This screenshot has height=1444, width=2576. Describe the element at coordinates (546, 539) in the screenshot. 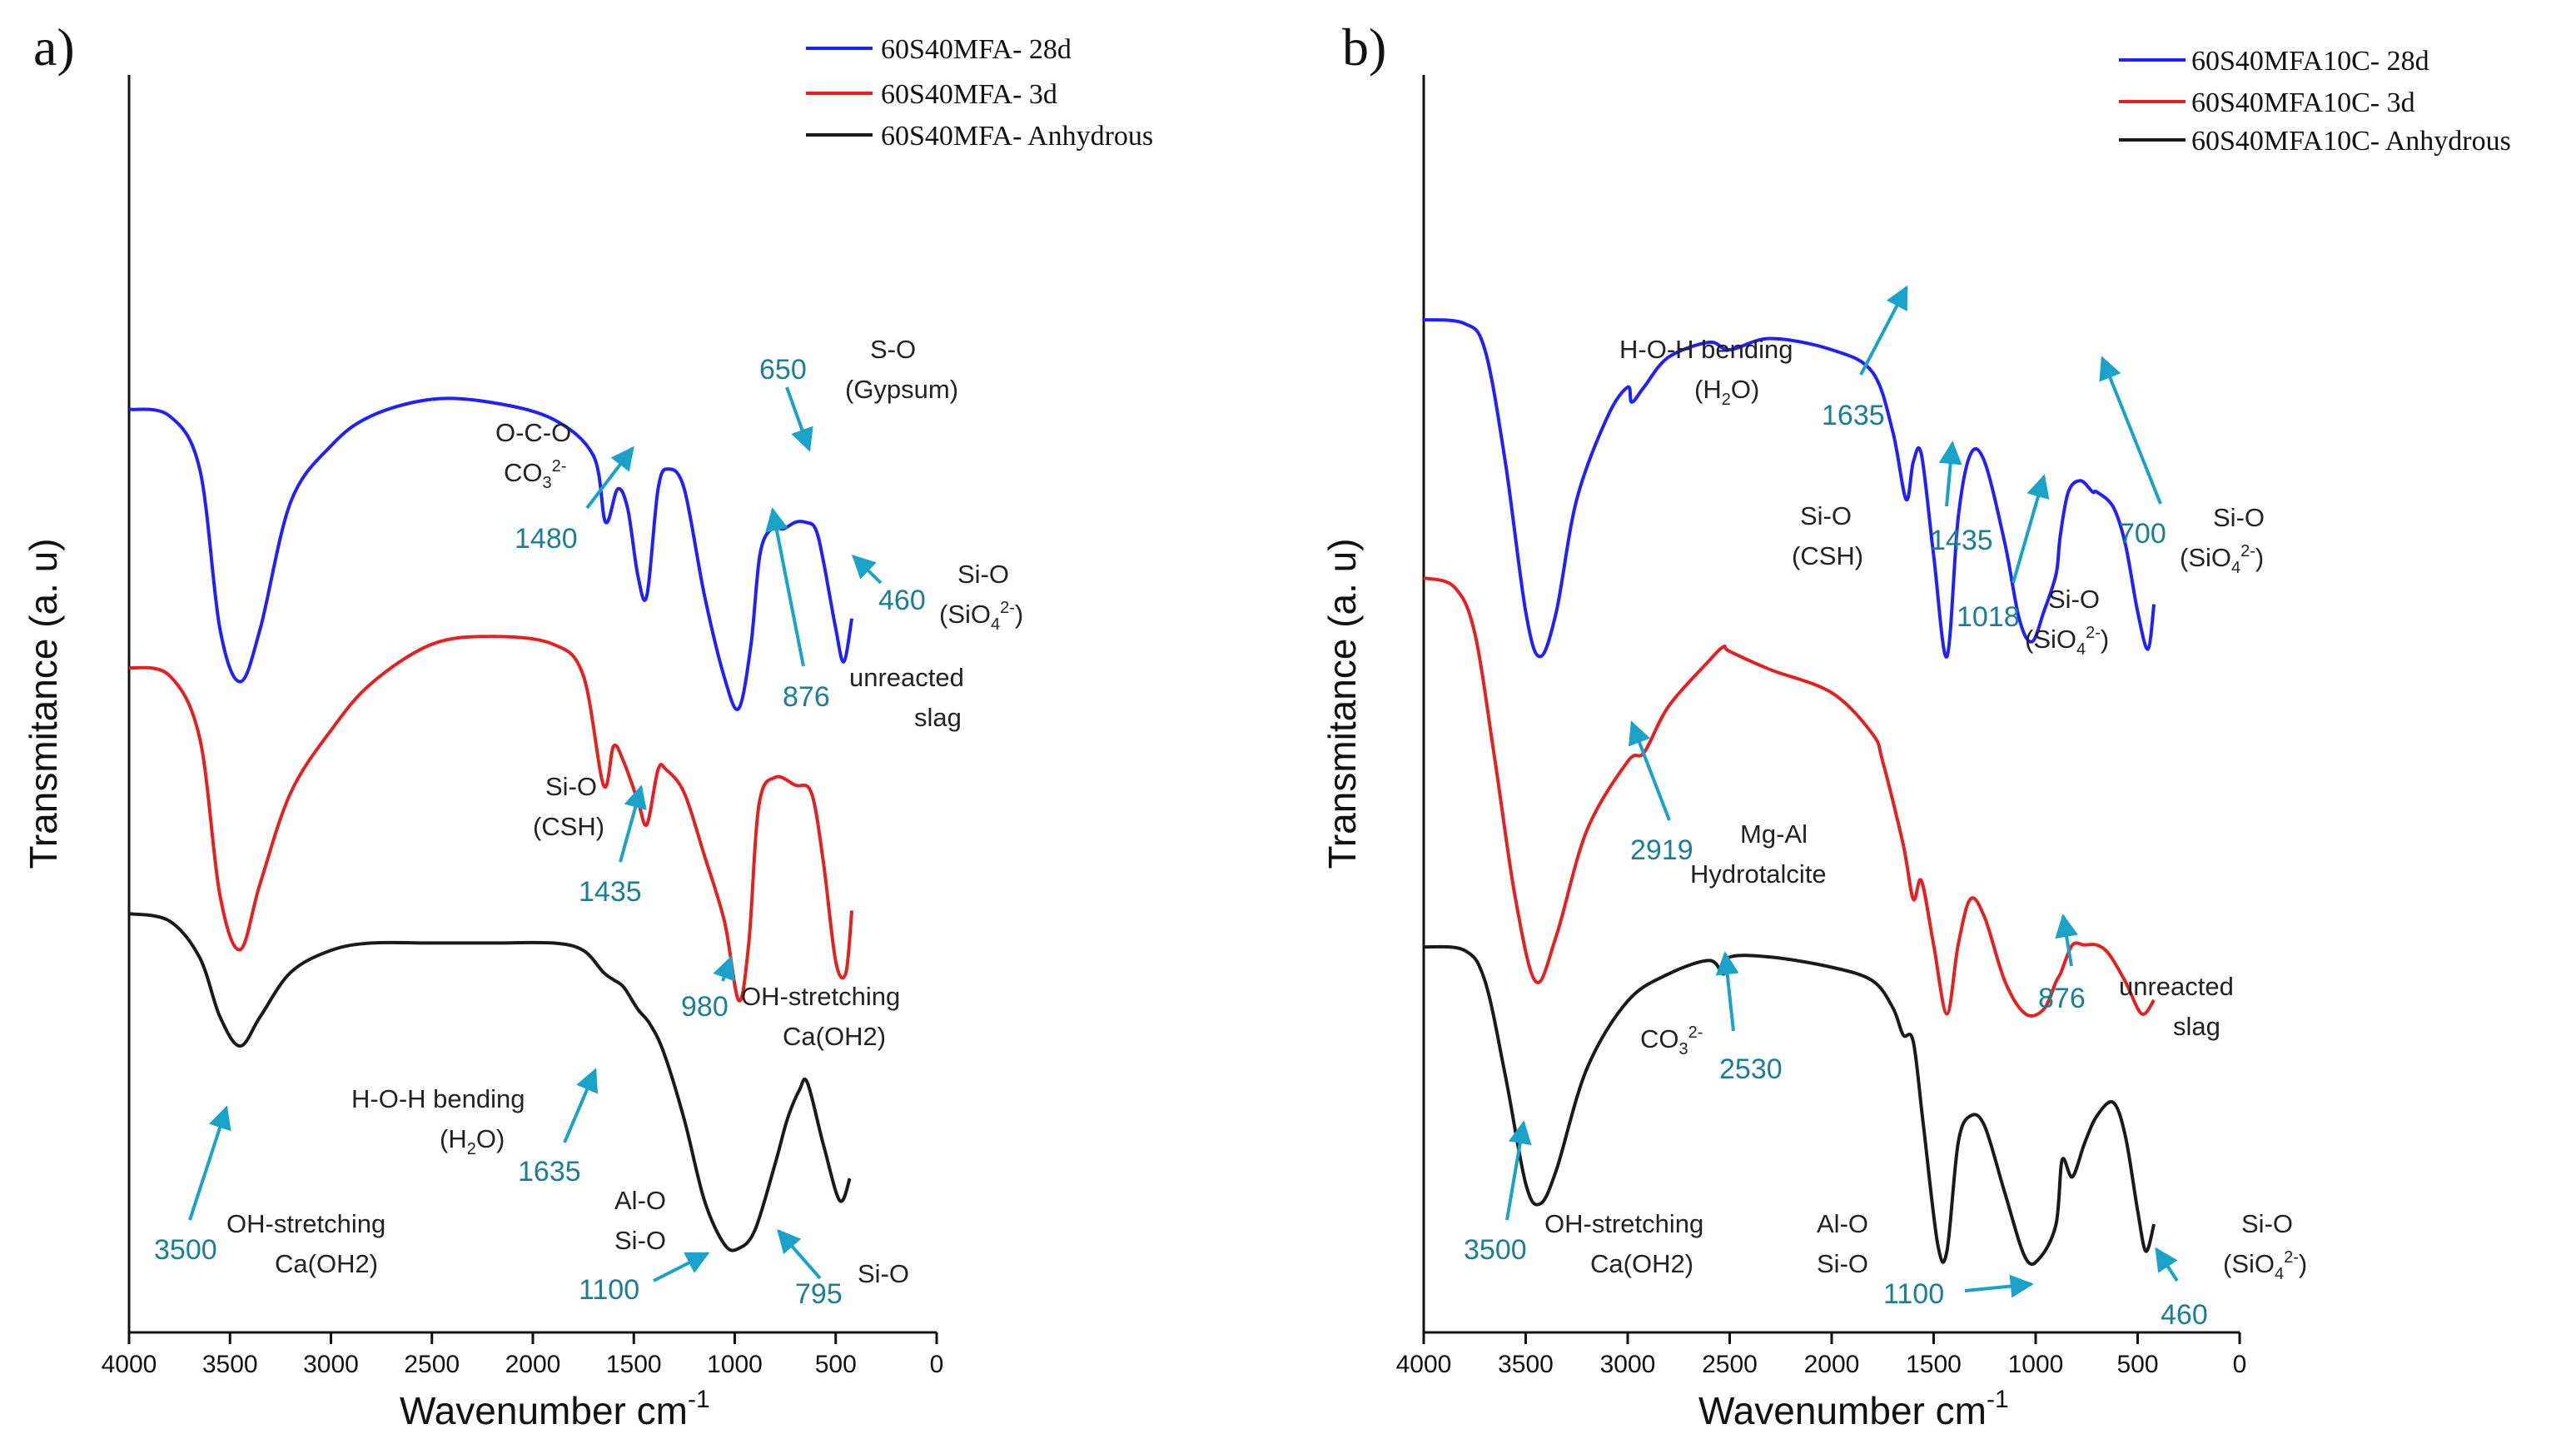

I see `ann-a-1480-num: 1480` at that location.